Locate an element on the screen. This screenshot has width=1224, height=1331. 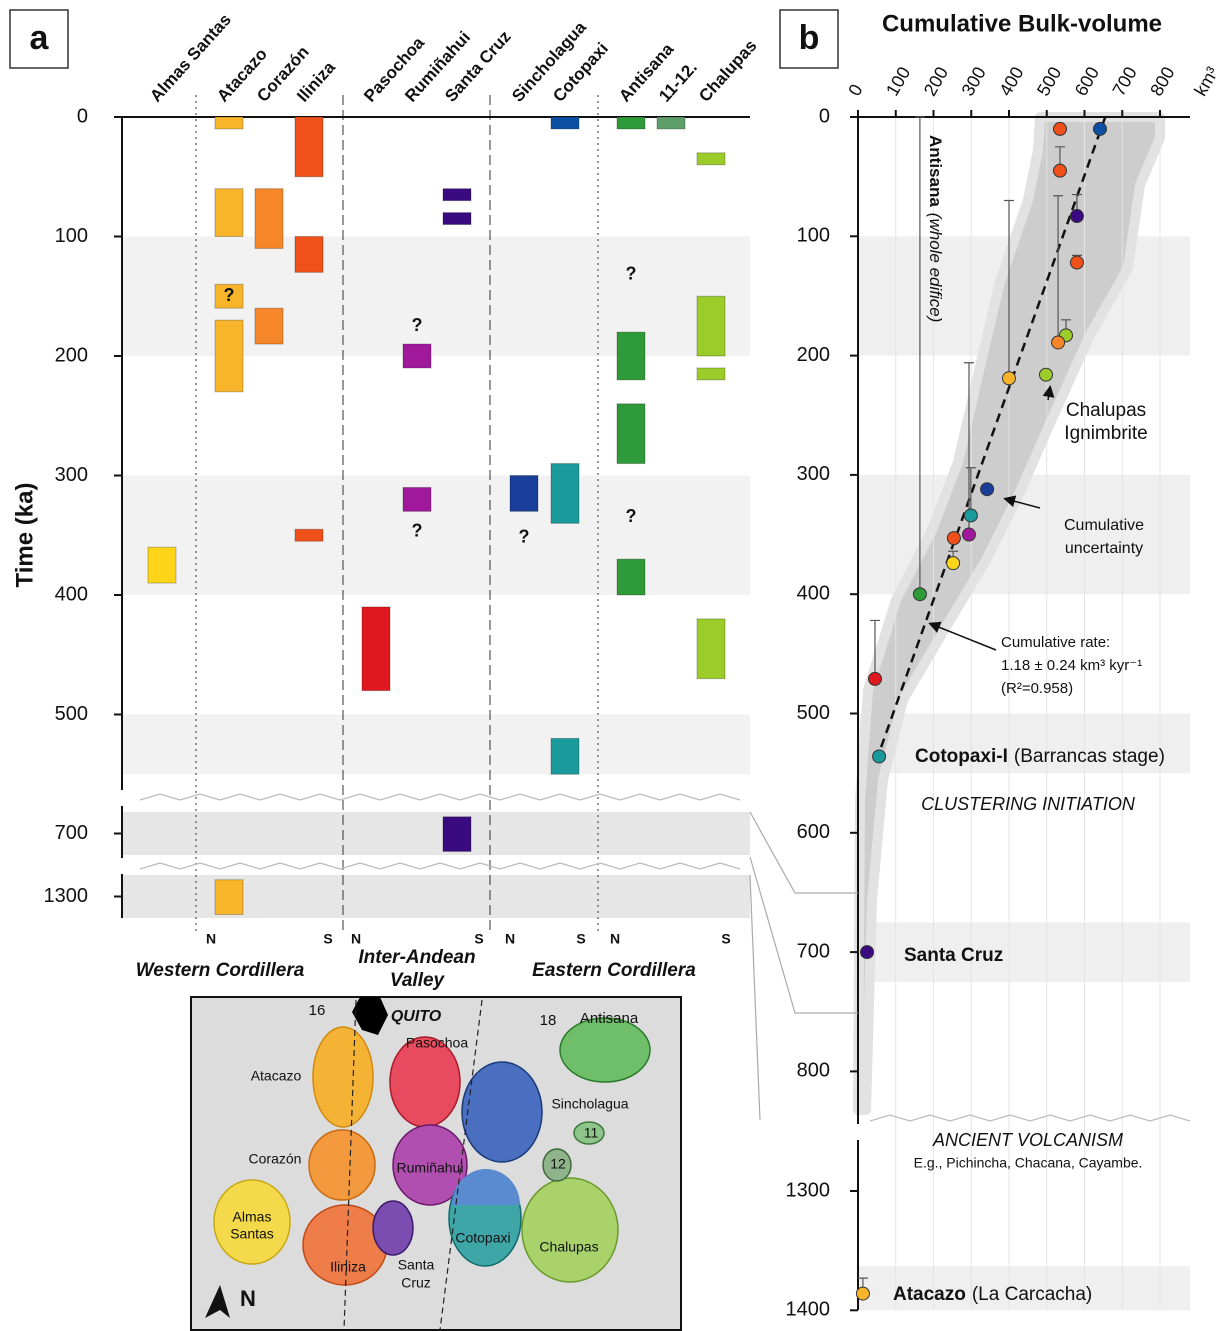
map-label: QUITO is located at coordinates (416, 1016).